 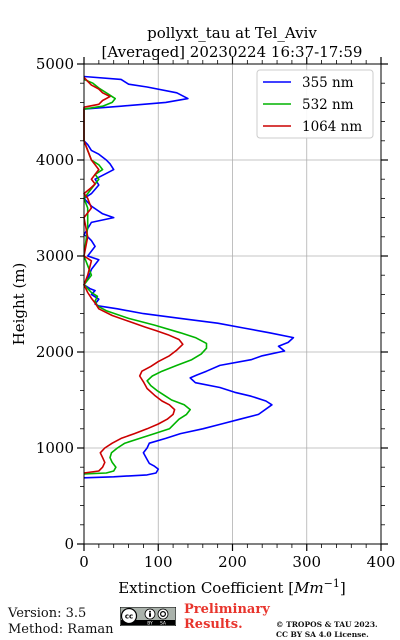 I want to click on preliminary-results-notice: Preliminary Results., so click(x=227, y=617).